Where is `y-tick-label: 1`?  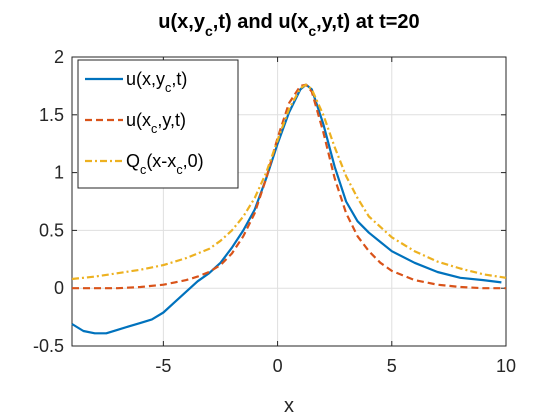 y-tick-label: 1 is located at coordinates (59, 173).